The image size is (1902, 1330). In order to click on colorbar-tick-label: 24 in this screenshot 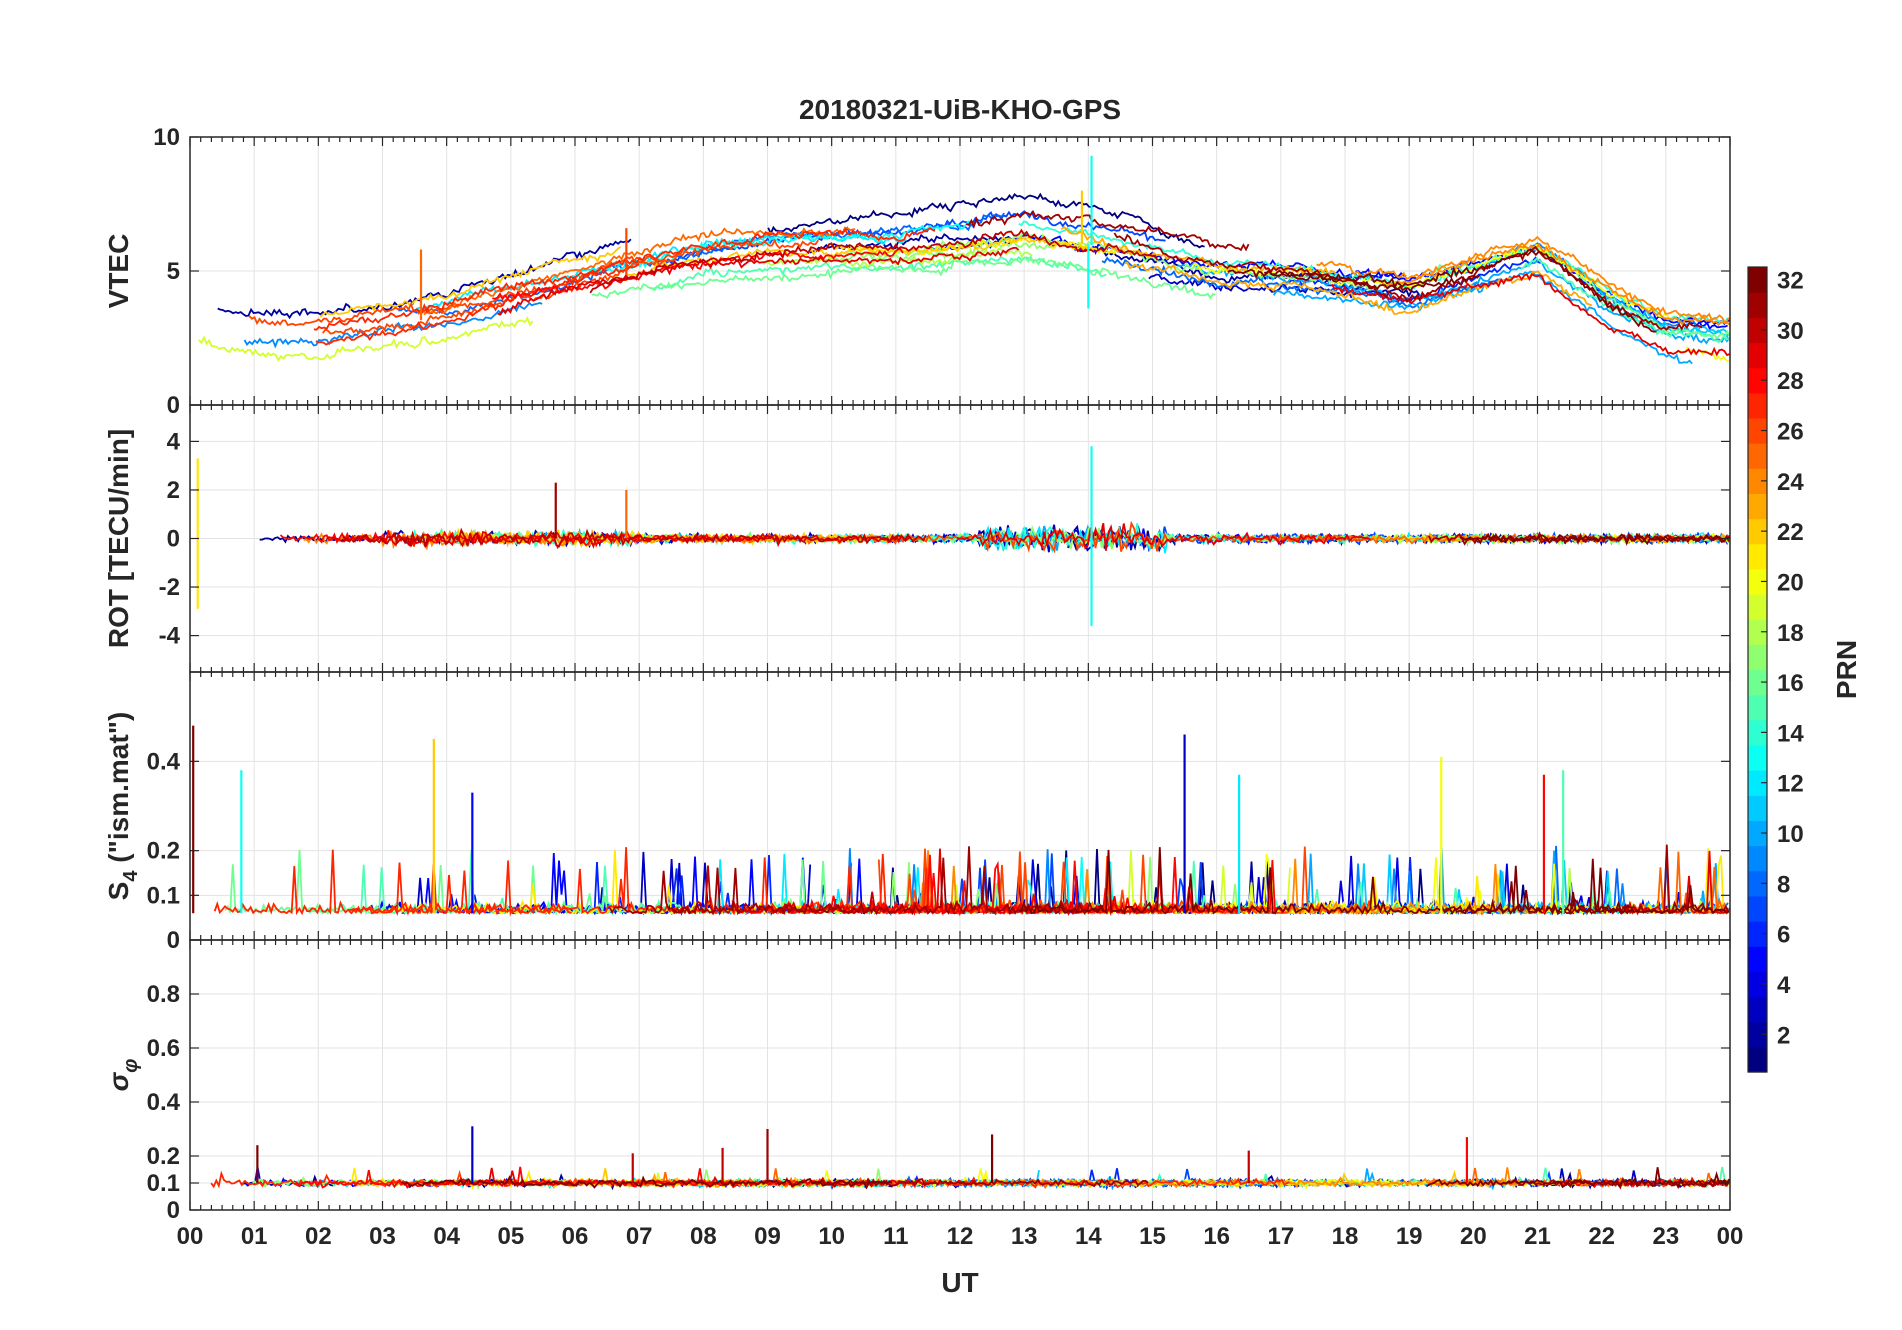, I will do `click(1790, 482)`.